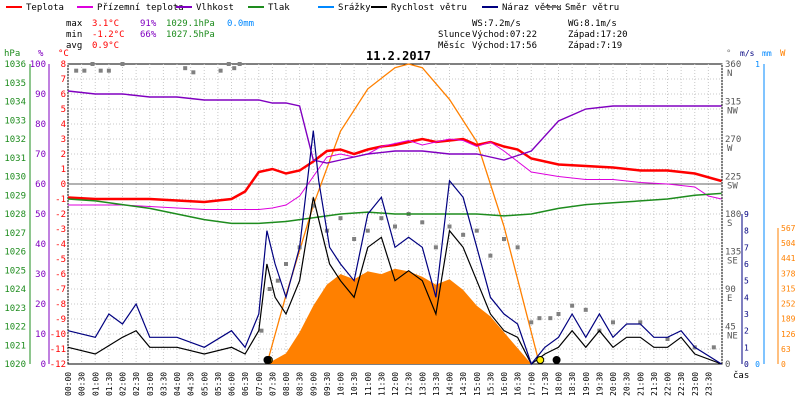 The image size is (800, 400). What do you see at coordinates (368, 384) in the screenshot?
I see `x-tick-label: 11:00` at bounding box center [368, 384].